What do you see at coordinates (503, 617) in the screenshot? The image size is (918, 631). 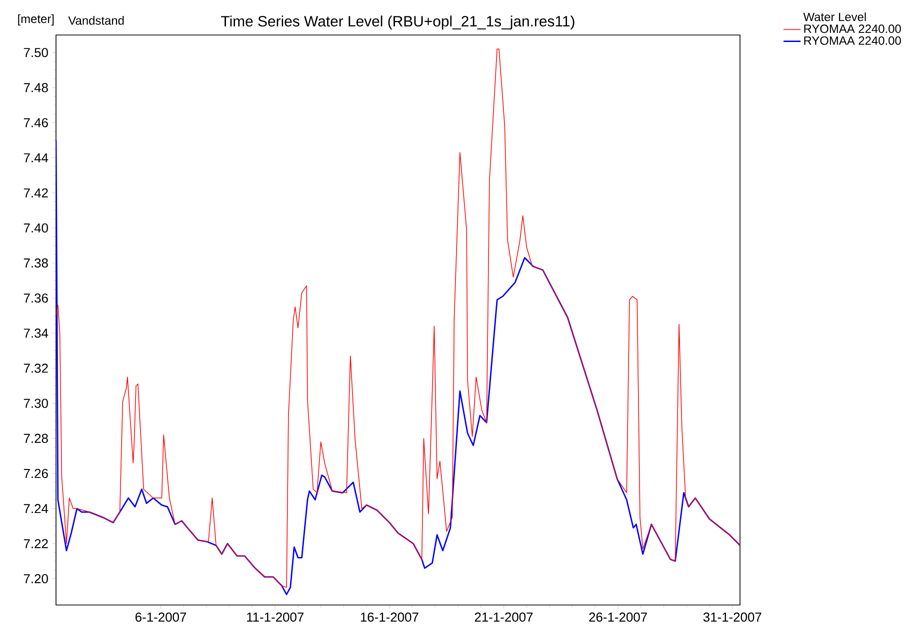 I see `x-tick-label: 21-1-2007` at bounding box center [503, 617].